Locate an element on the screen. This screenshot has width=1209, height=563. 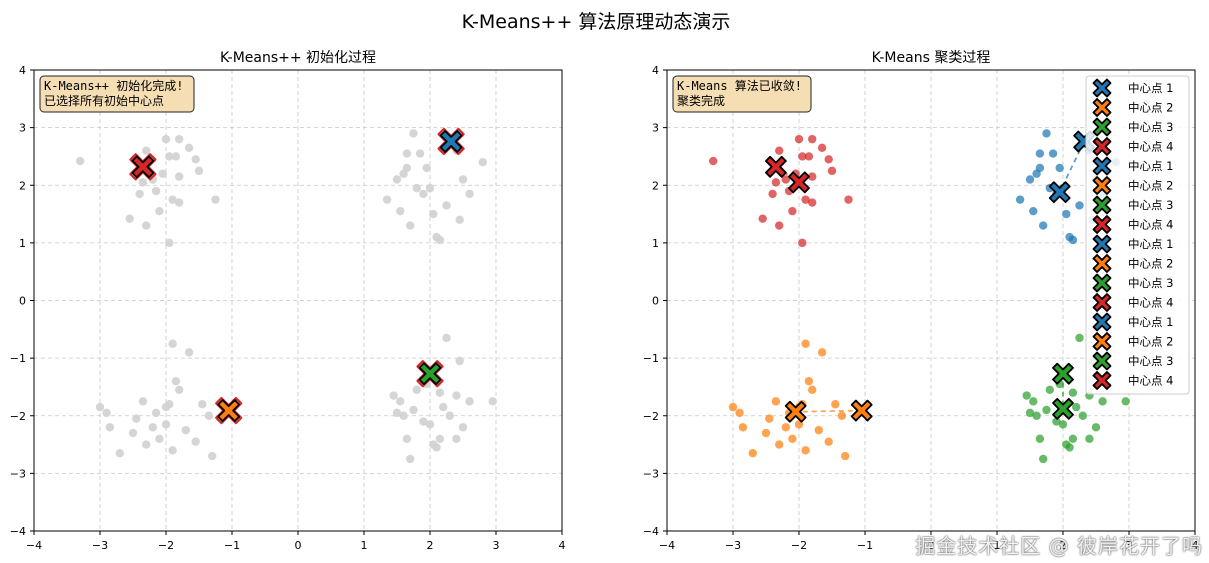
y-tick-label: 4 is located at coordinates (22, 70).